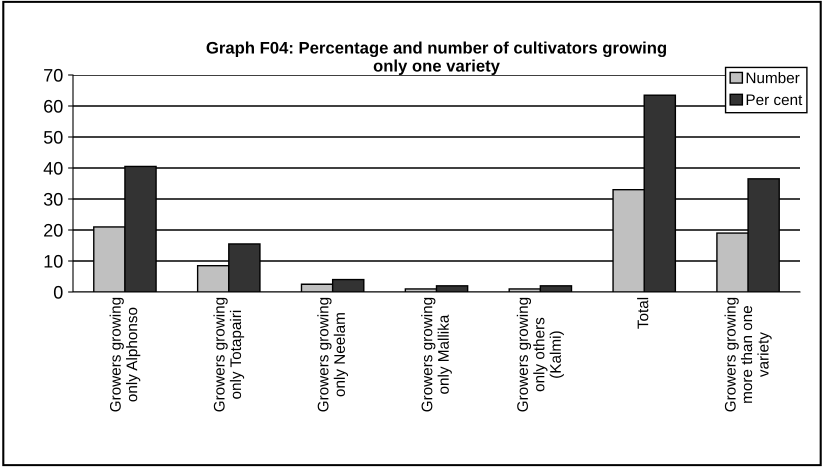 The width and height of the screenshot is (824, 467). I want to click on x-tick-label: Growers growing only Mallika, so click(436, 355).